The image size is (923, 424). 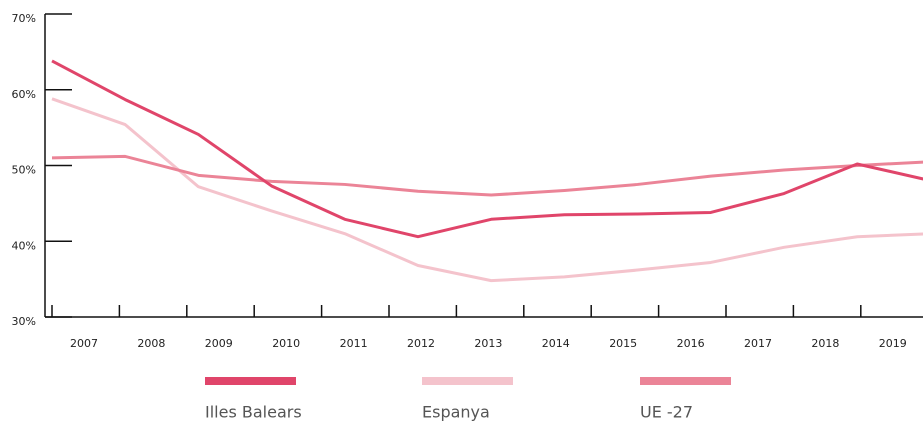 What do you see at coordinates (24, 245) in the screenshot?
I see `y-tick-label: 40%` at bounding box center [24, 245].